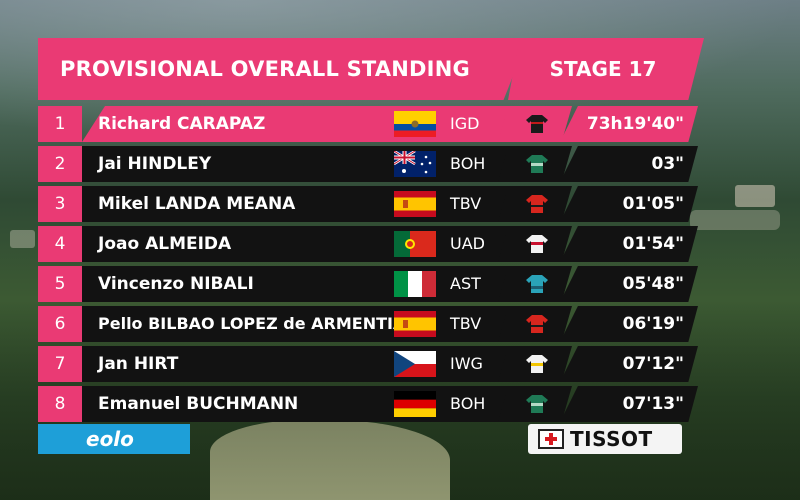 This screenshot has width=800, height=500. I want to click on team-code: IWG, so click(466, 363).